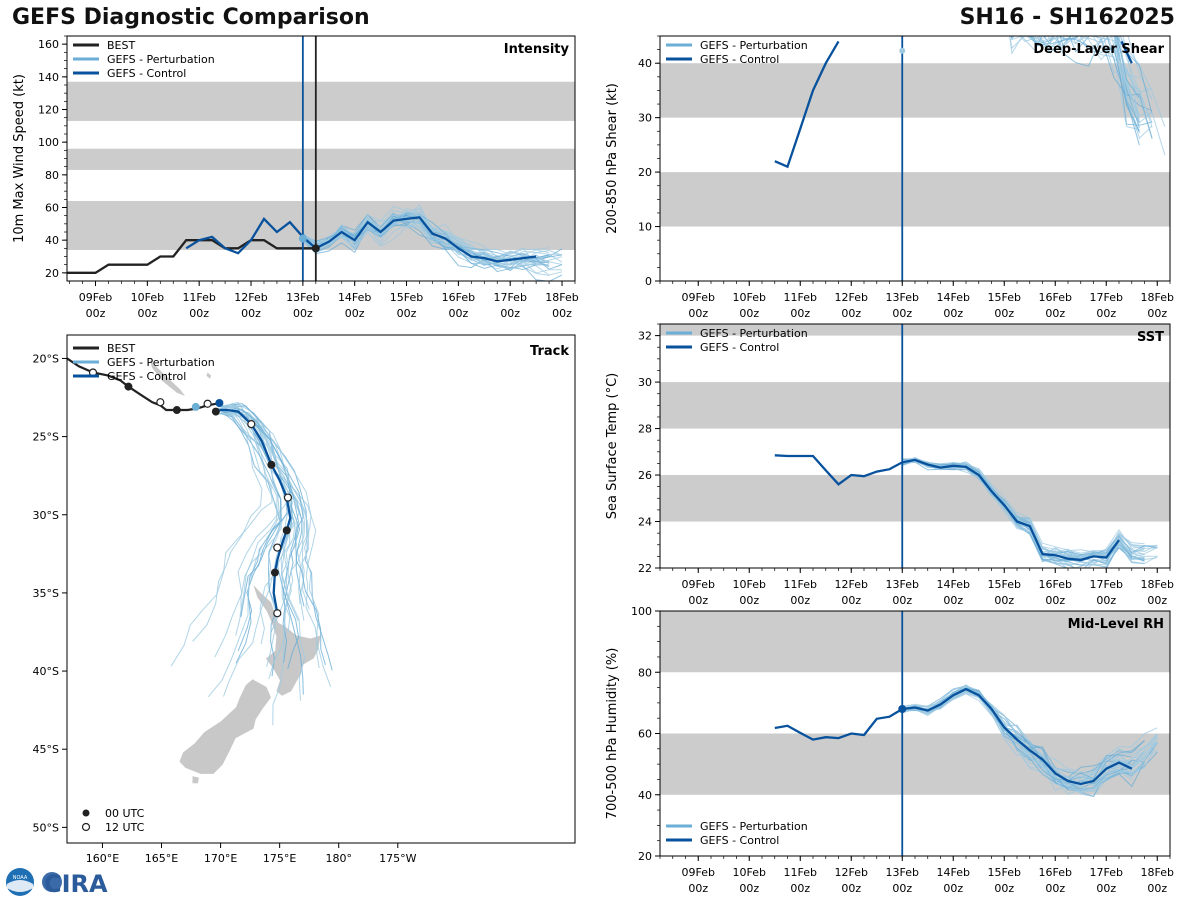 This screenshot has width=1200, height=900. I want to click on rh-ylabel: 700-500 hPa Humidity (%), so click(612, 734).